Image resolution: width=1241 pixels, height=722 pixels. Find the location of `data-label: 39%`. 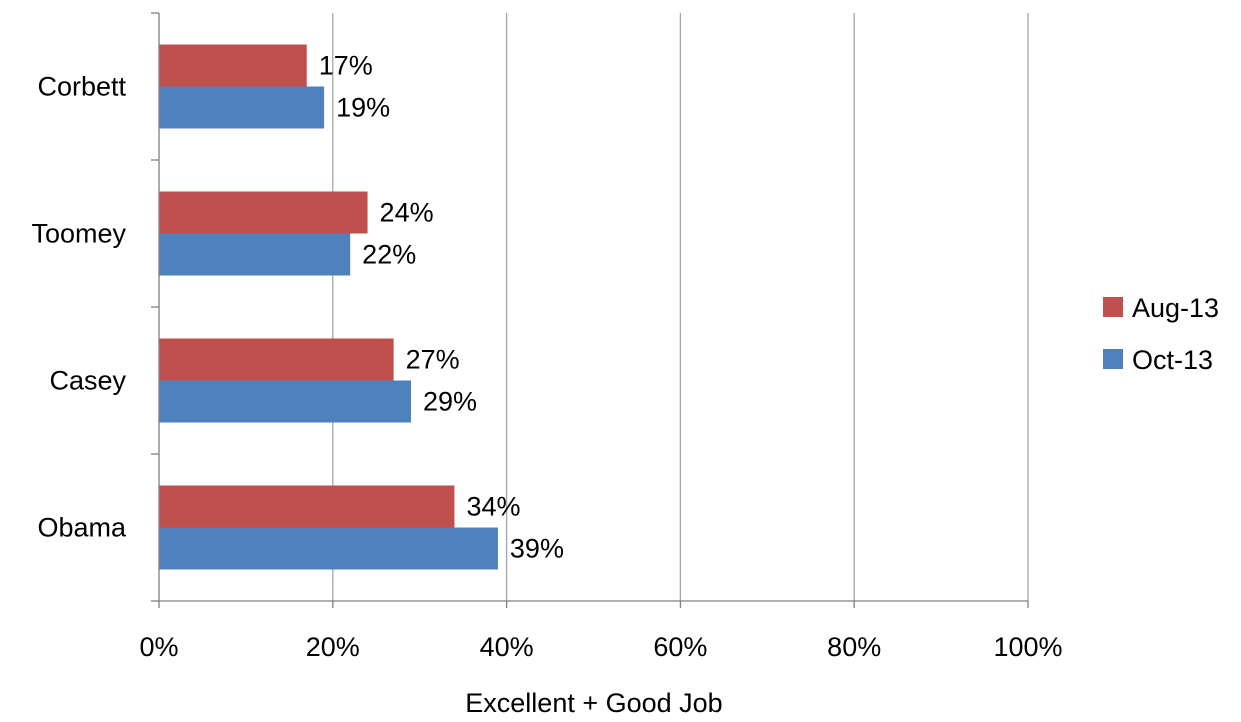

data-label: 39% is located at coordinates (537, 549).